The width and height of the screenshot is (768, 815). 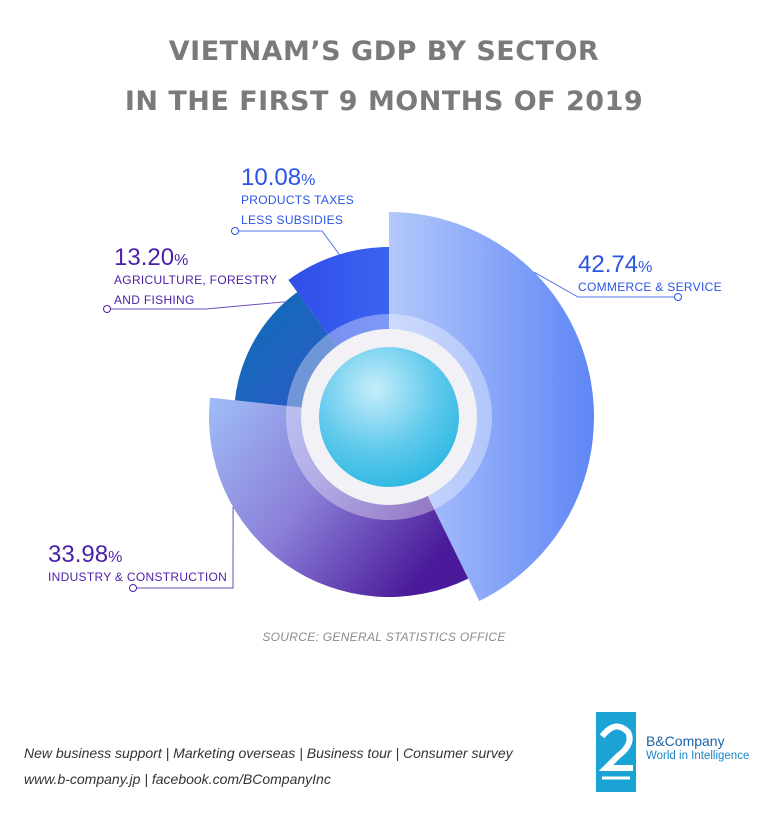 I want to click on category-label-agriculture-1: AGRICULTURE, FORESTRY, so click(x=195, y=280).